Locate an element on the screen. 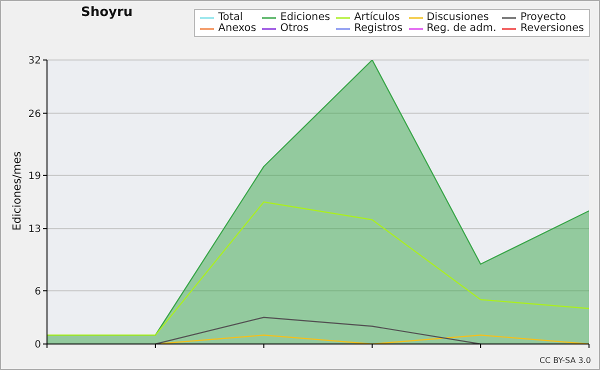 The image size is (600, 370). legend-label: Total is located at coordinates (230, 17).